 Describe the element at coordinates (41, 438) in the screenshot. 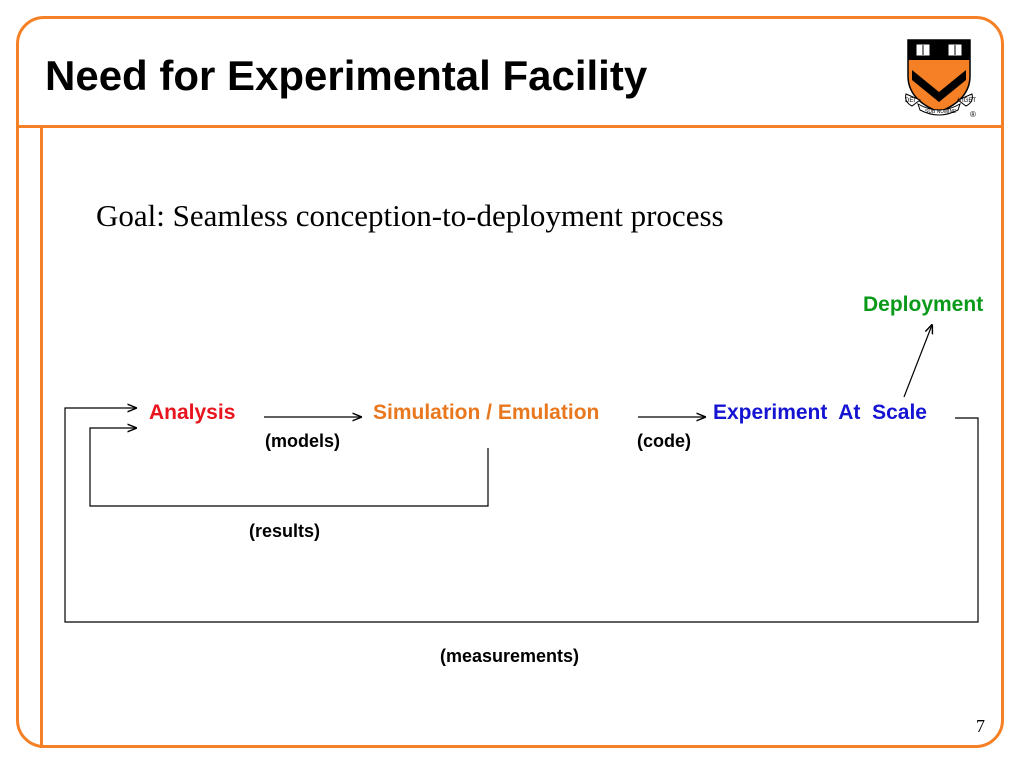

I see `left-divider` at that location.